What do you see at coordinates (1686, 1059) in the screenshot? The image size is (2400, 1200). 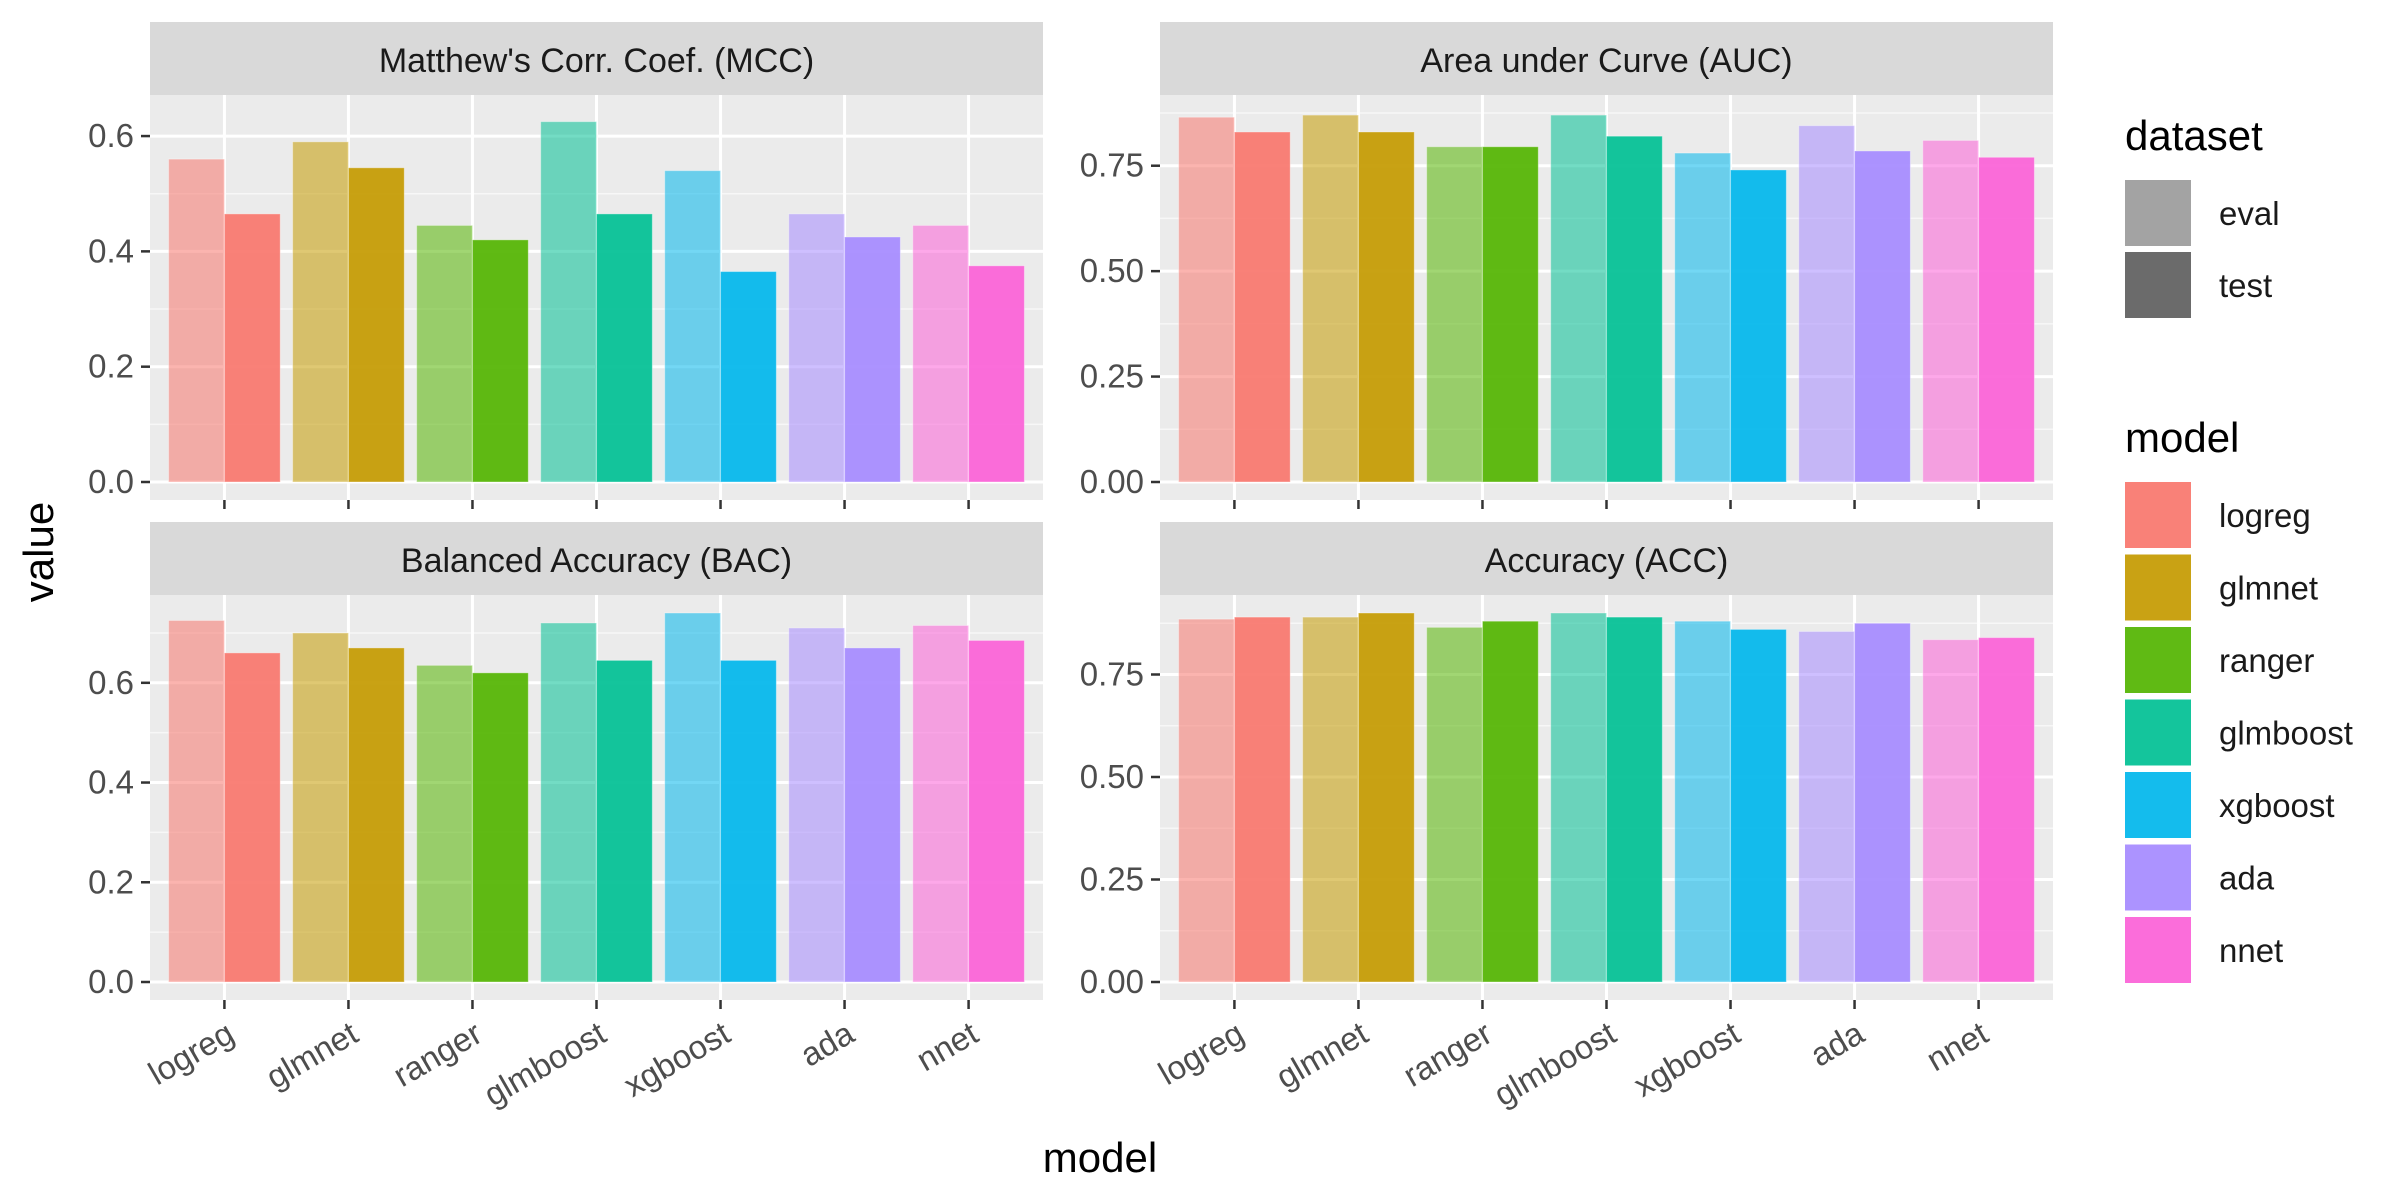 I see `x-tick-label-xgboost: xgboost` at bounding box center [1686, 1059].